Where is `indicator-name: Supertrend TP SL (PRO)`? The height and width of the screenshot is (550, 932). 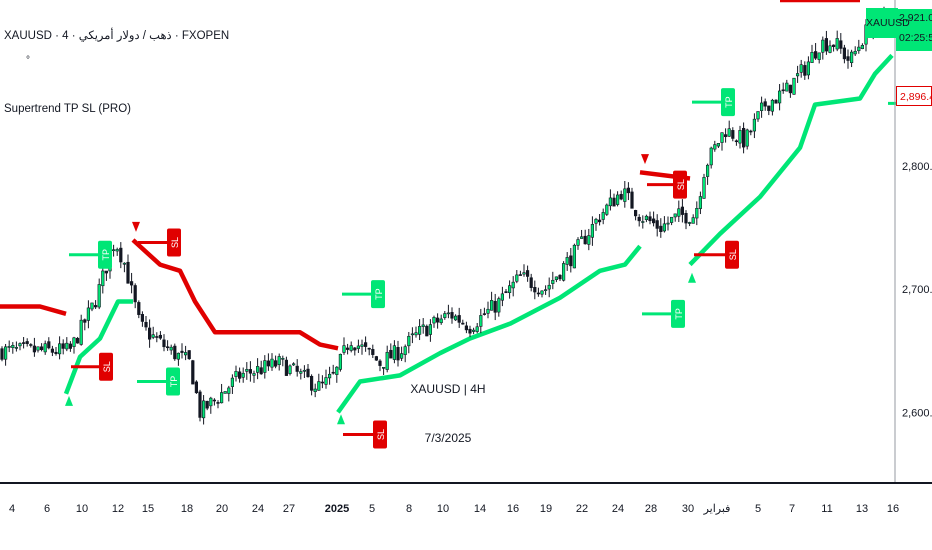 indicator-name: Supertrend TP SL (PRO) is located at coordinates (67, 109).